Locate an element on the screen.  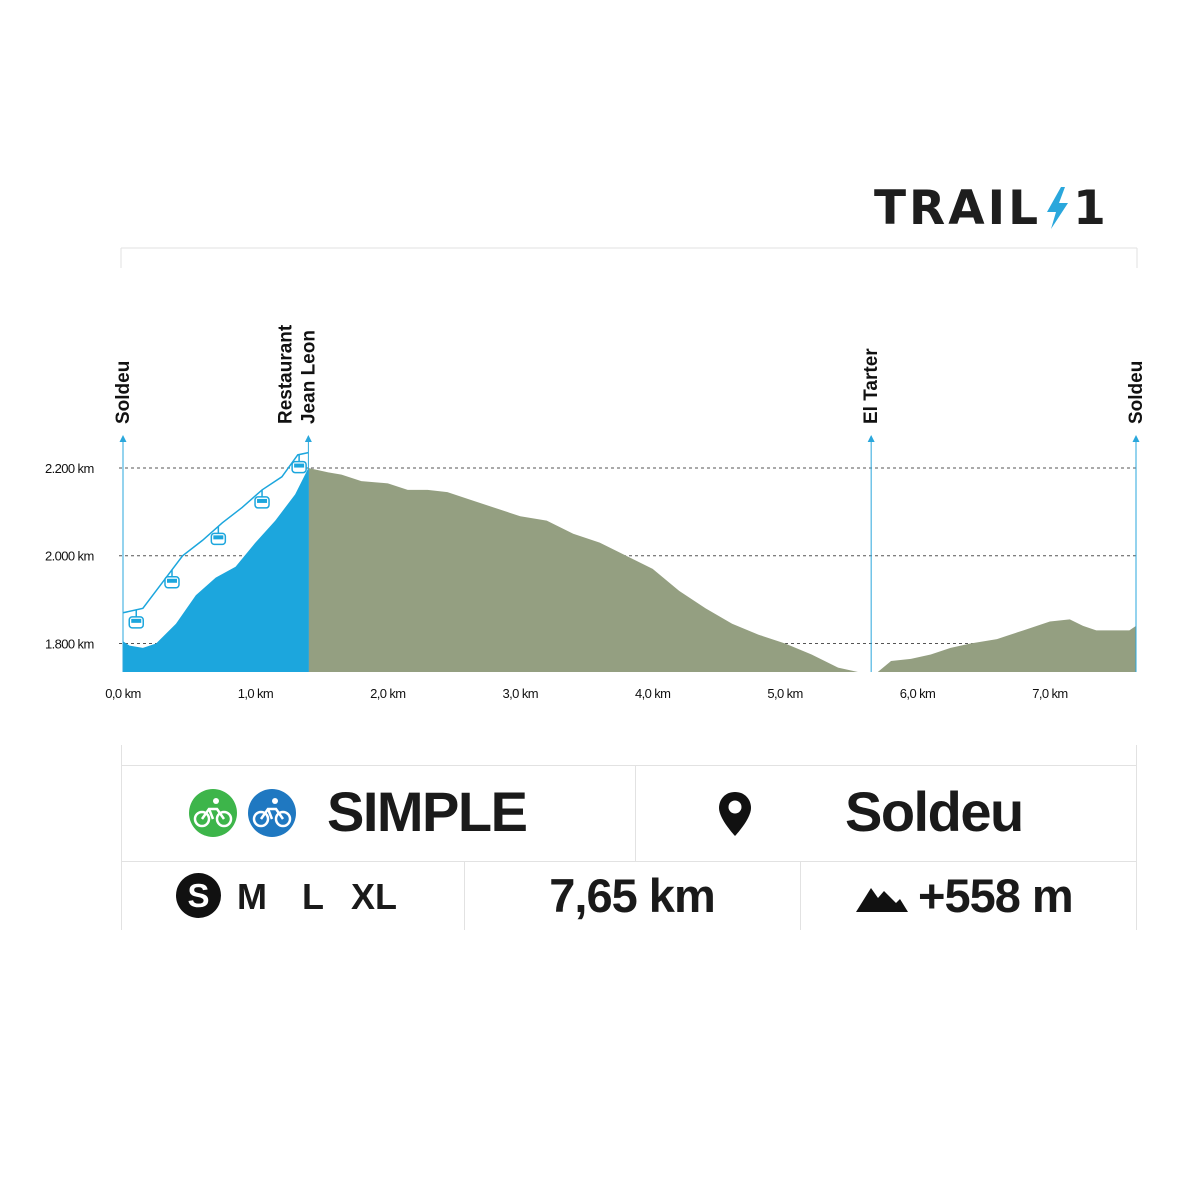
lightning-bolt-icon is located at coordinates (1058, 208).